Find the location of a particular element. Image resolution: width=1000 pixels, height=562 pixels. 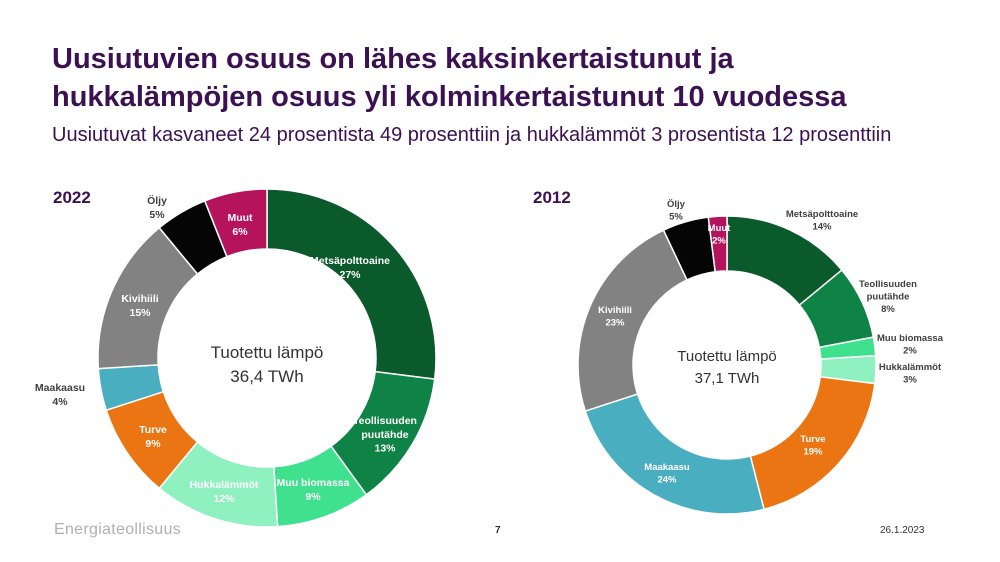

slice-value-label: 14% is located at coordinates (822, 227).